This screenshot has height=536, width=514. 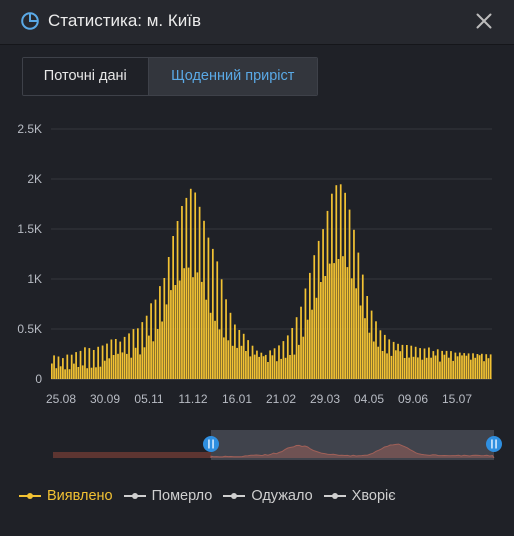 What do you see at coordinates (494, 444) in the screenshot?
I see `range-handle-right` at bounding box center [494, 444].